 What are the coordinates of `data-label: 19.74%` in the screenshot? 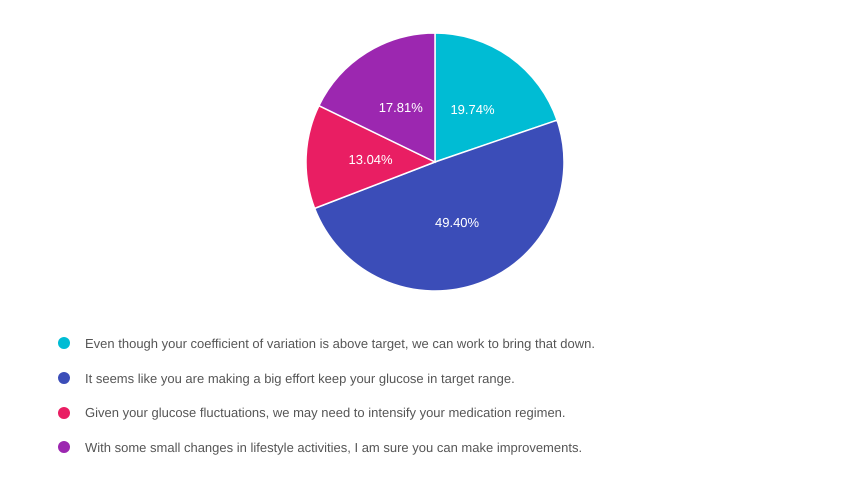 It's located at (472, 110).